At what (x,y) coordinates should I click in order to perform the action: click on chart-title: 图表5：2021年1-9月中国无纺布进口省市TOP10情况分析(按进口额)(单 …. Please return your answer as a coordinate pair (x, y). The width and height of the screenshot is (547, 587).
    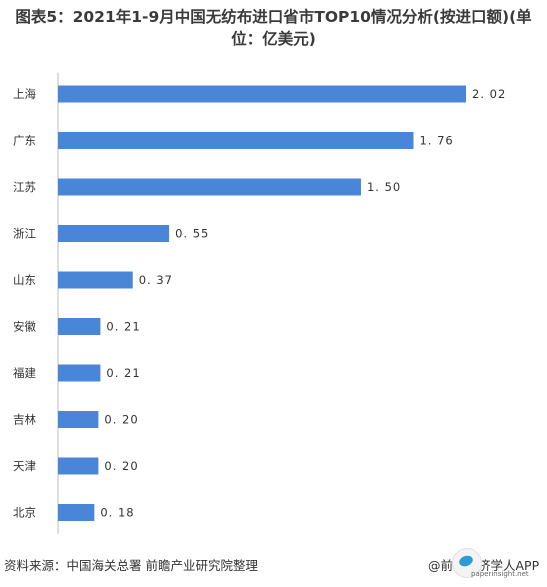
    Looking at the image, I should click on (273, 28).